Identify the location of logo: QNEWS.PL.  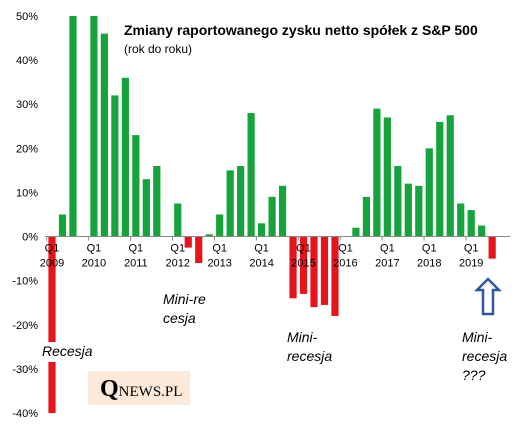
(141, 389).